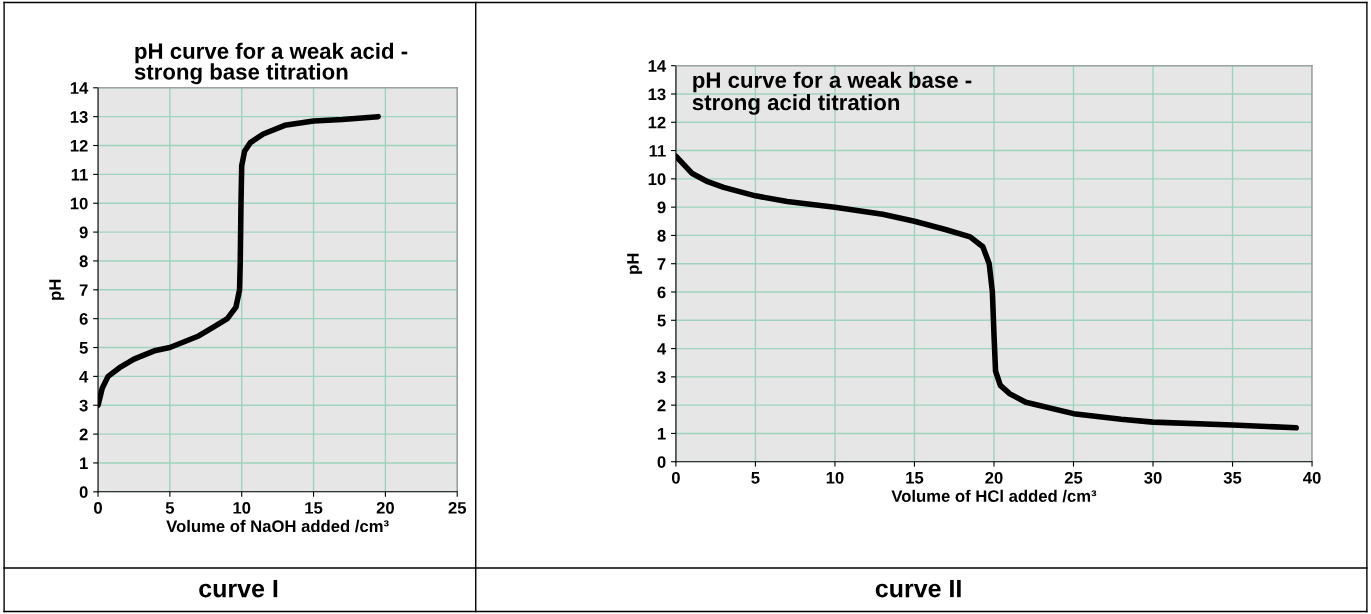 The width and height of the screenshot is (1371, 614). I want to click on x-axis-title: Volume of HCl added /cm³, so click(994, 496).